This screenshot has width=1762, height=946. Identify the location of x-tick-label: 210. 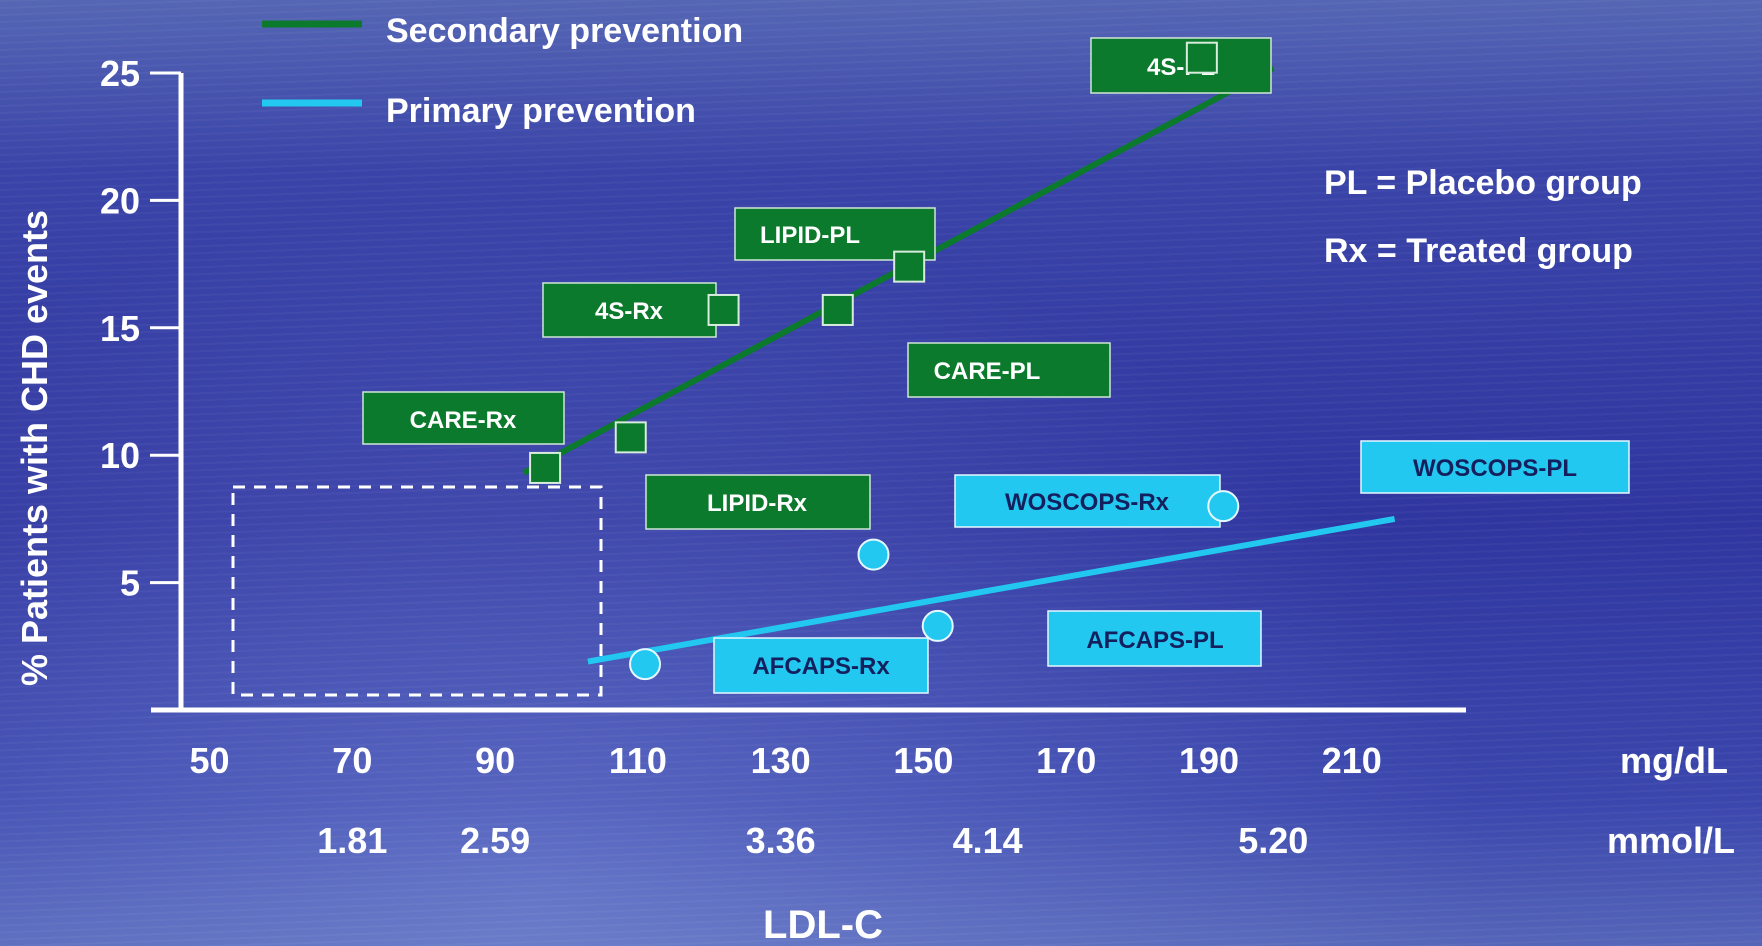
(1352, 760).